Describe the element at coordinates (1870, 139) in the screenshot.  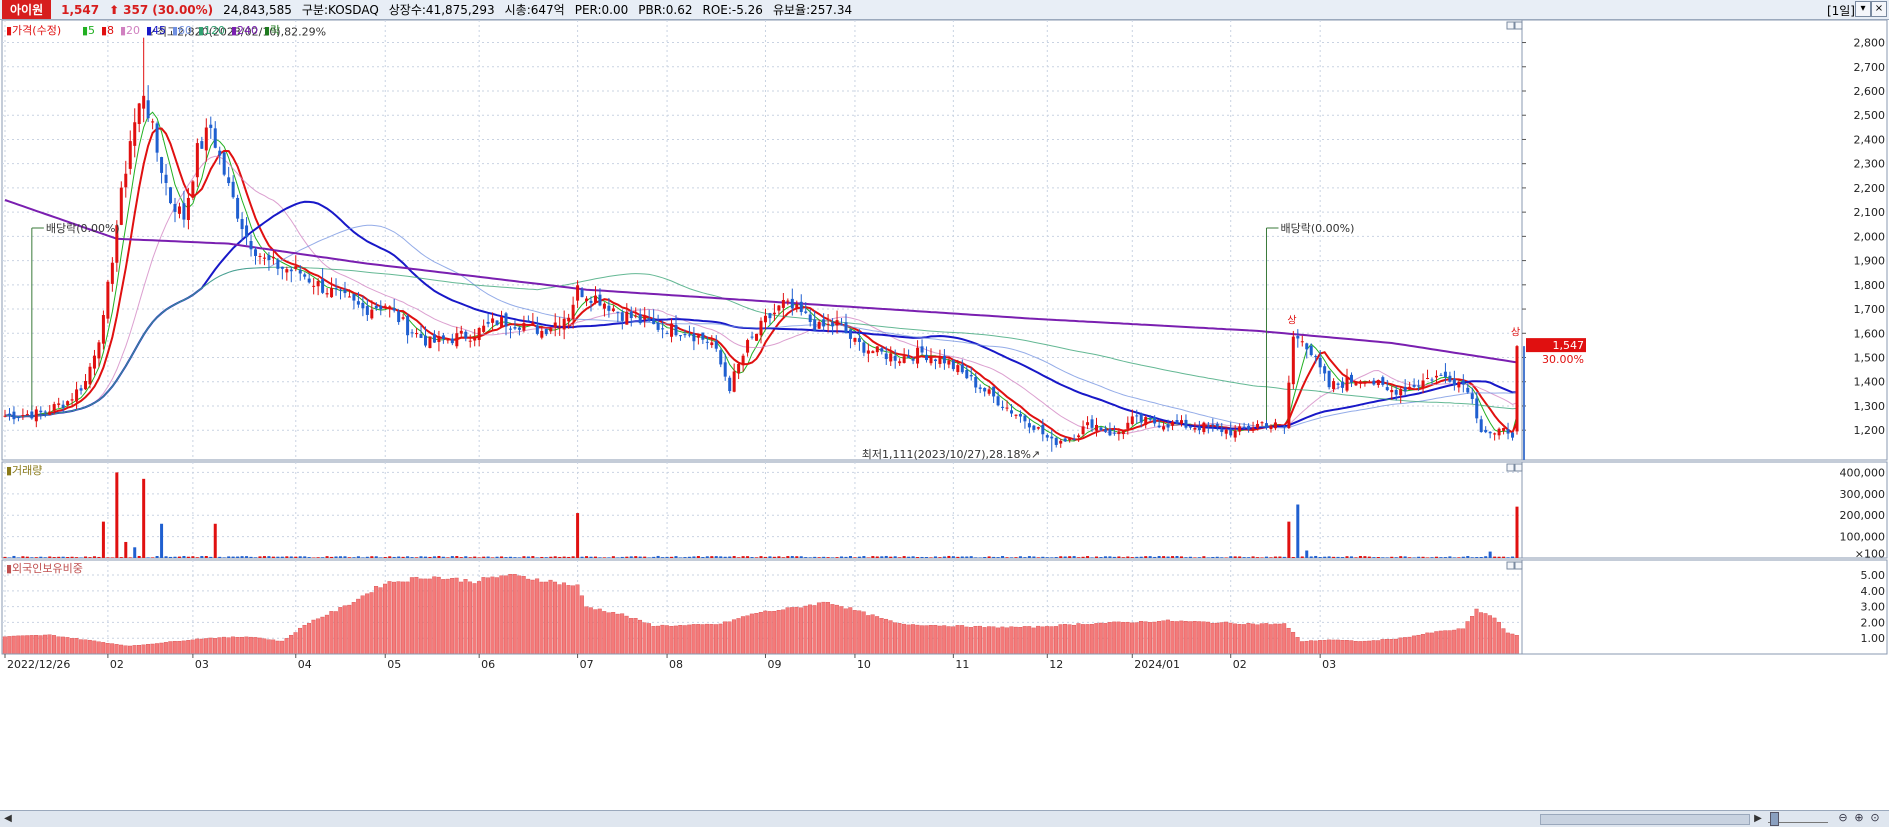
I see `price-tick-label: 2,400` at that location.